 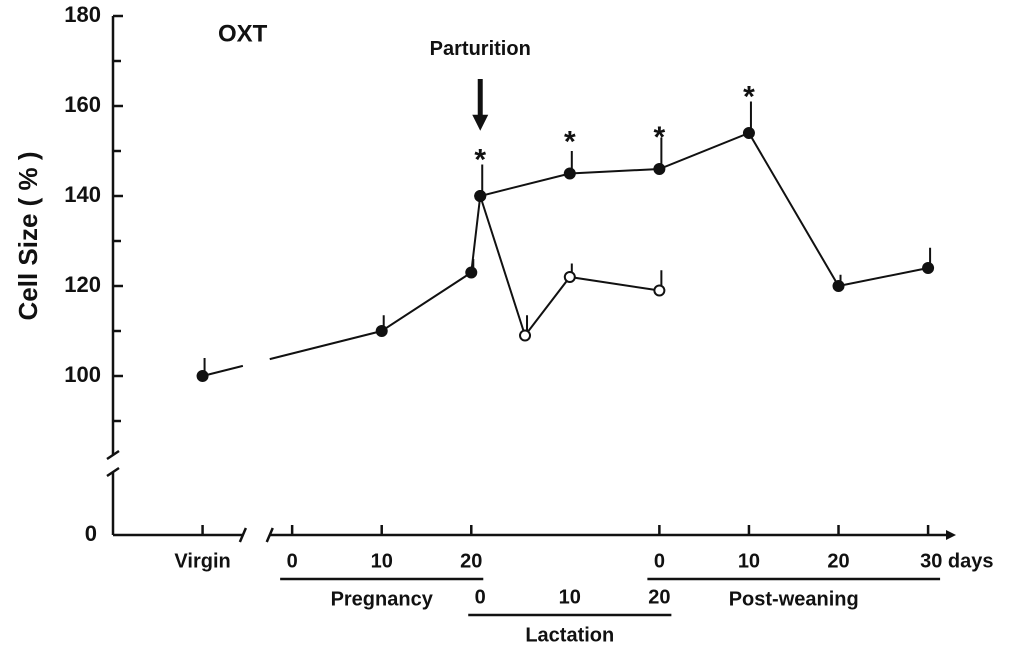 What do you see at coordinates (480, 122) in the screenshot?
I see `annotation-arrowhead` at bounding box center [480, 122].